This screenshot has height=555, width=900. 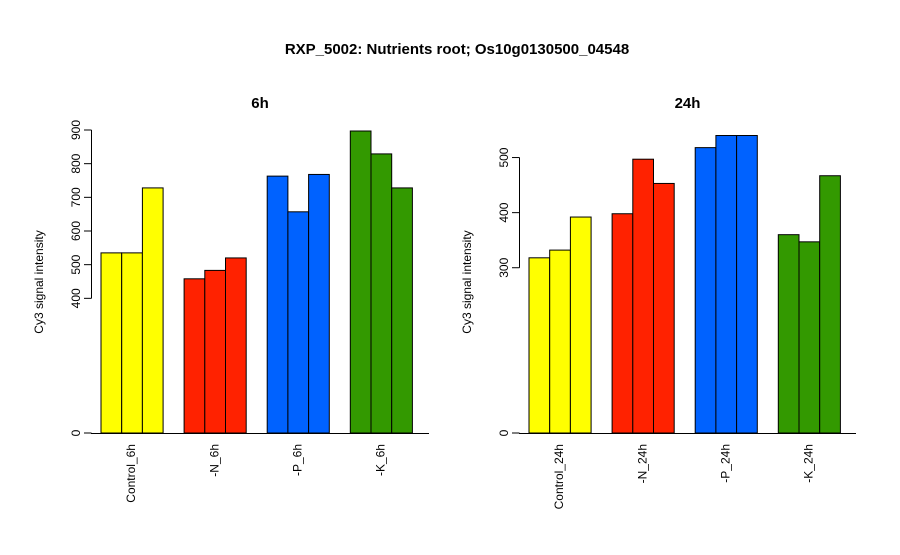 I want to click on bar--K_6h-2, so click(x=381, y=293).